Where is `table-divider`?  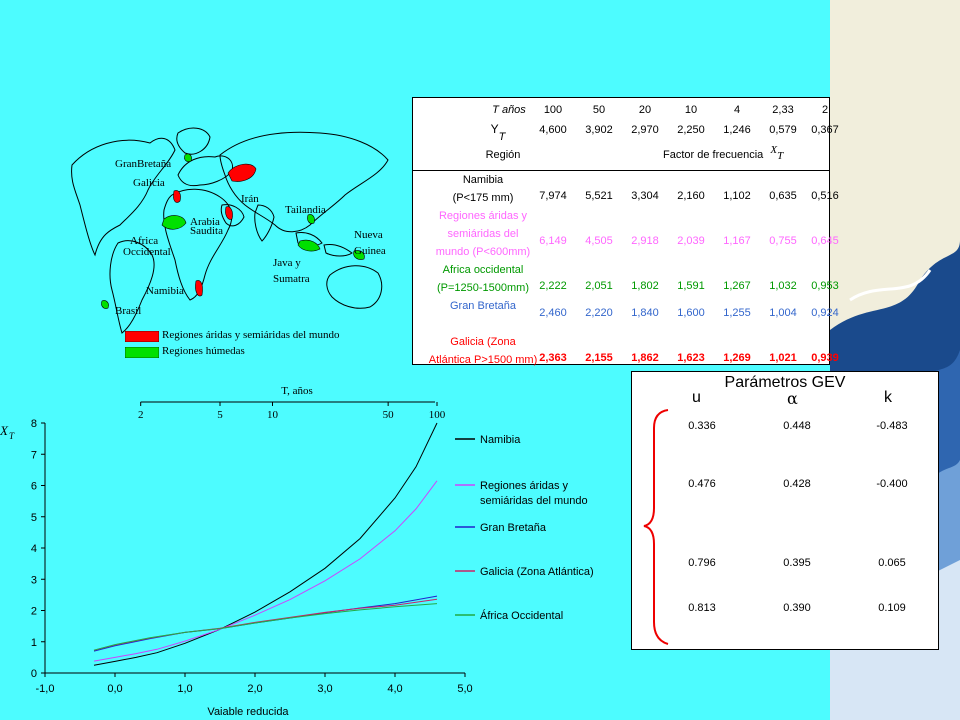
table-divider is located at coordinates (621, 170).